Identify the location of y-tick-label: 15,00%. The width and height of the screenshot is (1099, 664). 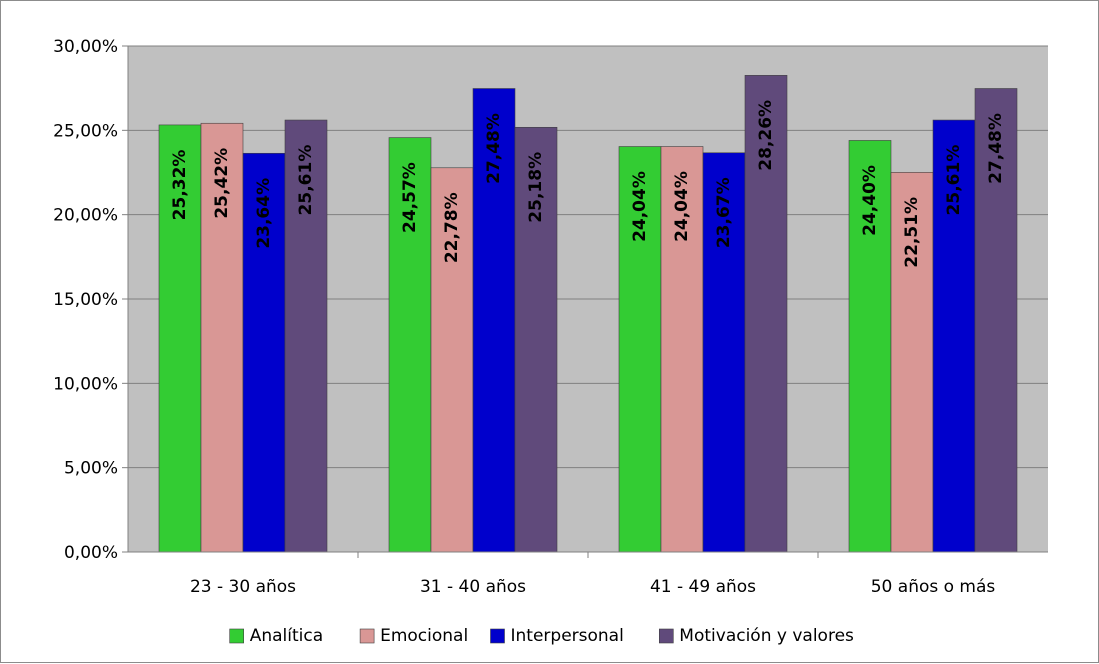
(85, 300).